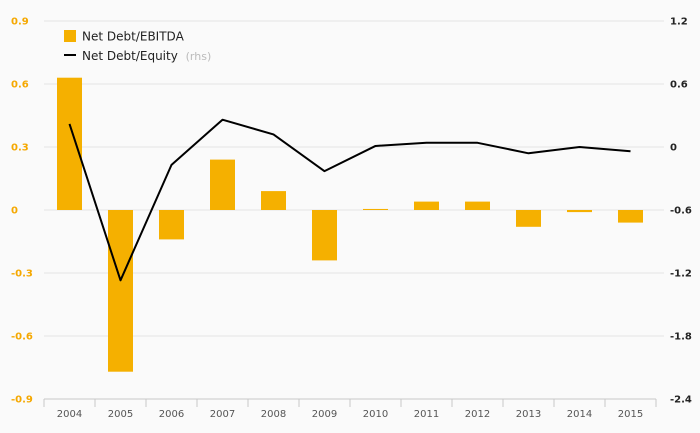 This screenshot has width=700, height=433. Describe the element at coordinates (630, 216) in the screenshot. I see `bar-2015` at that location.